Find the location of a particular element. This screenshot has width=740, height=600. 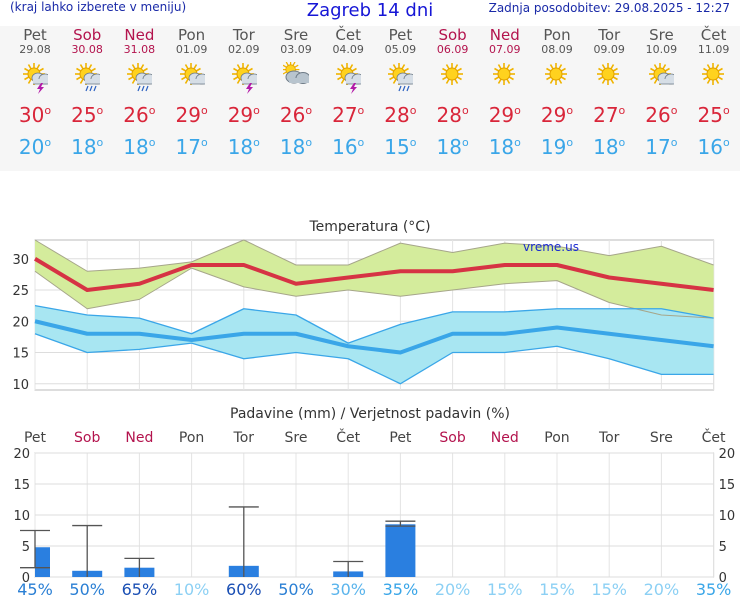

forecast-day: Tor 09.09 27o 18o is located at coordinates (609, 92).